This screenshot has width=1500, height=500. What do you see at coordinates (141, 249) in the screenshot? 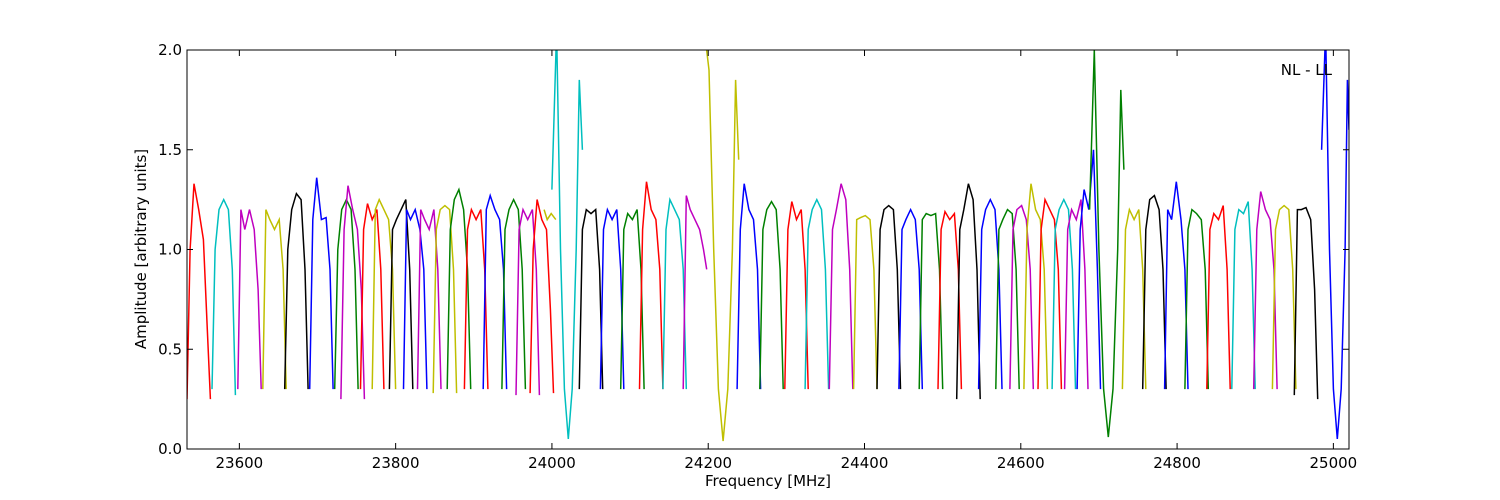
I see `y-axis-label: Amplitude [arbitrary units]` at bounding box center [141, 249].